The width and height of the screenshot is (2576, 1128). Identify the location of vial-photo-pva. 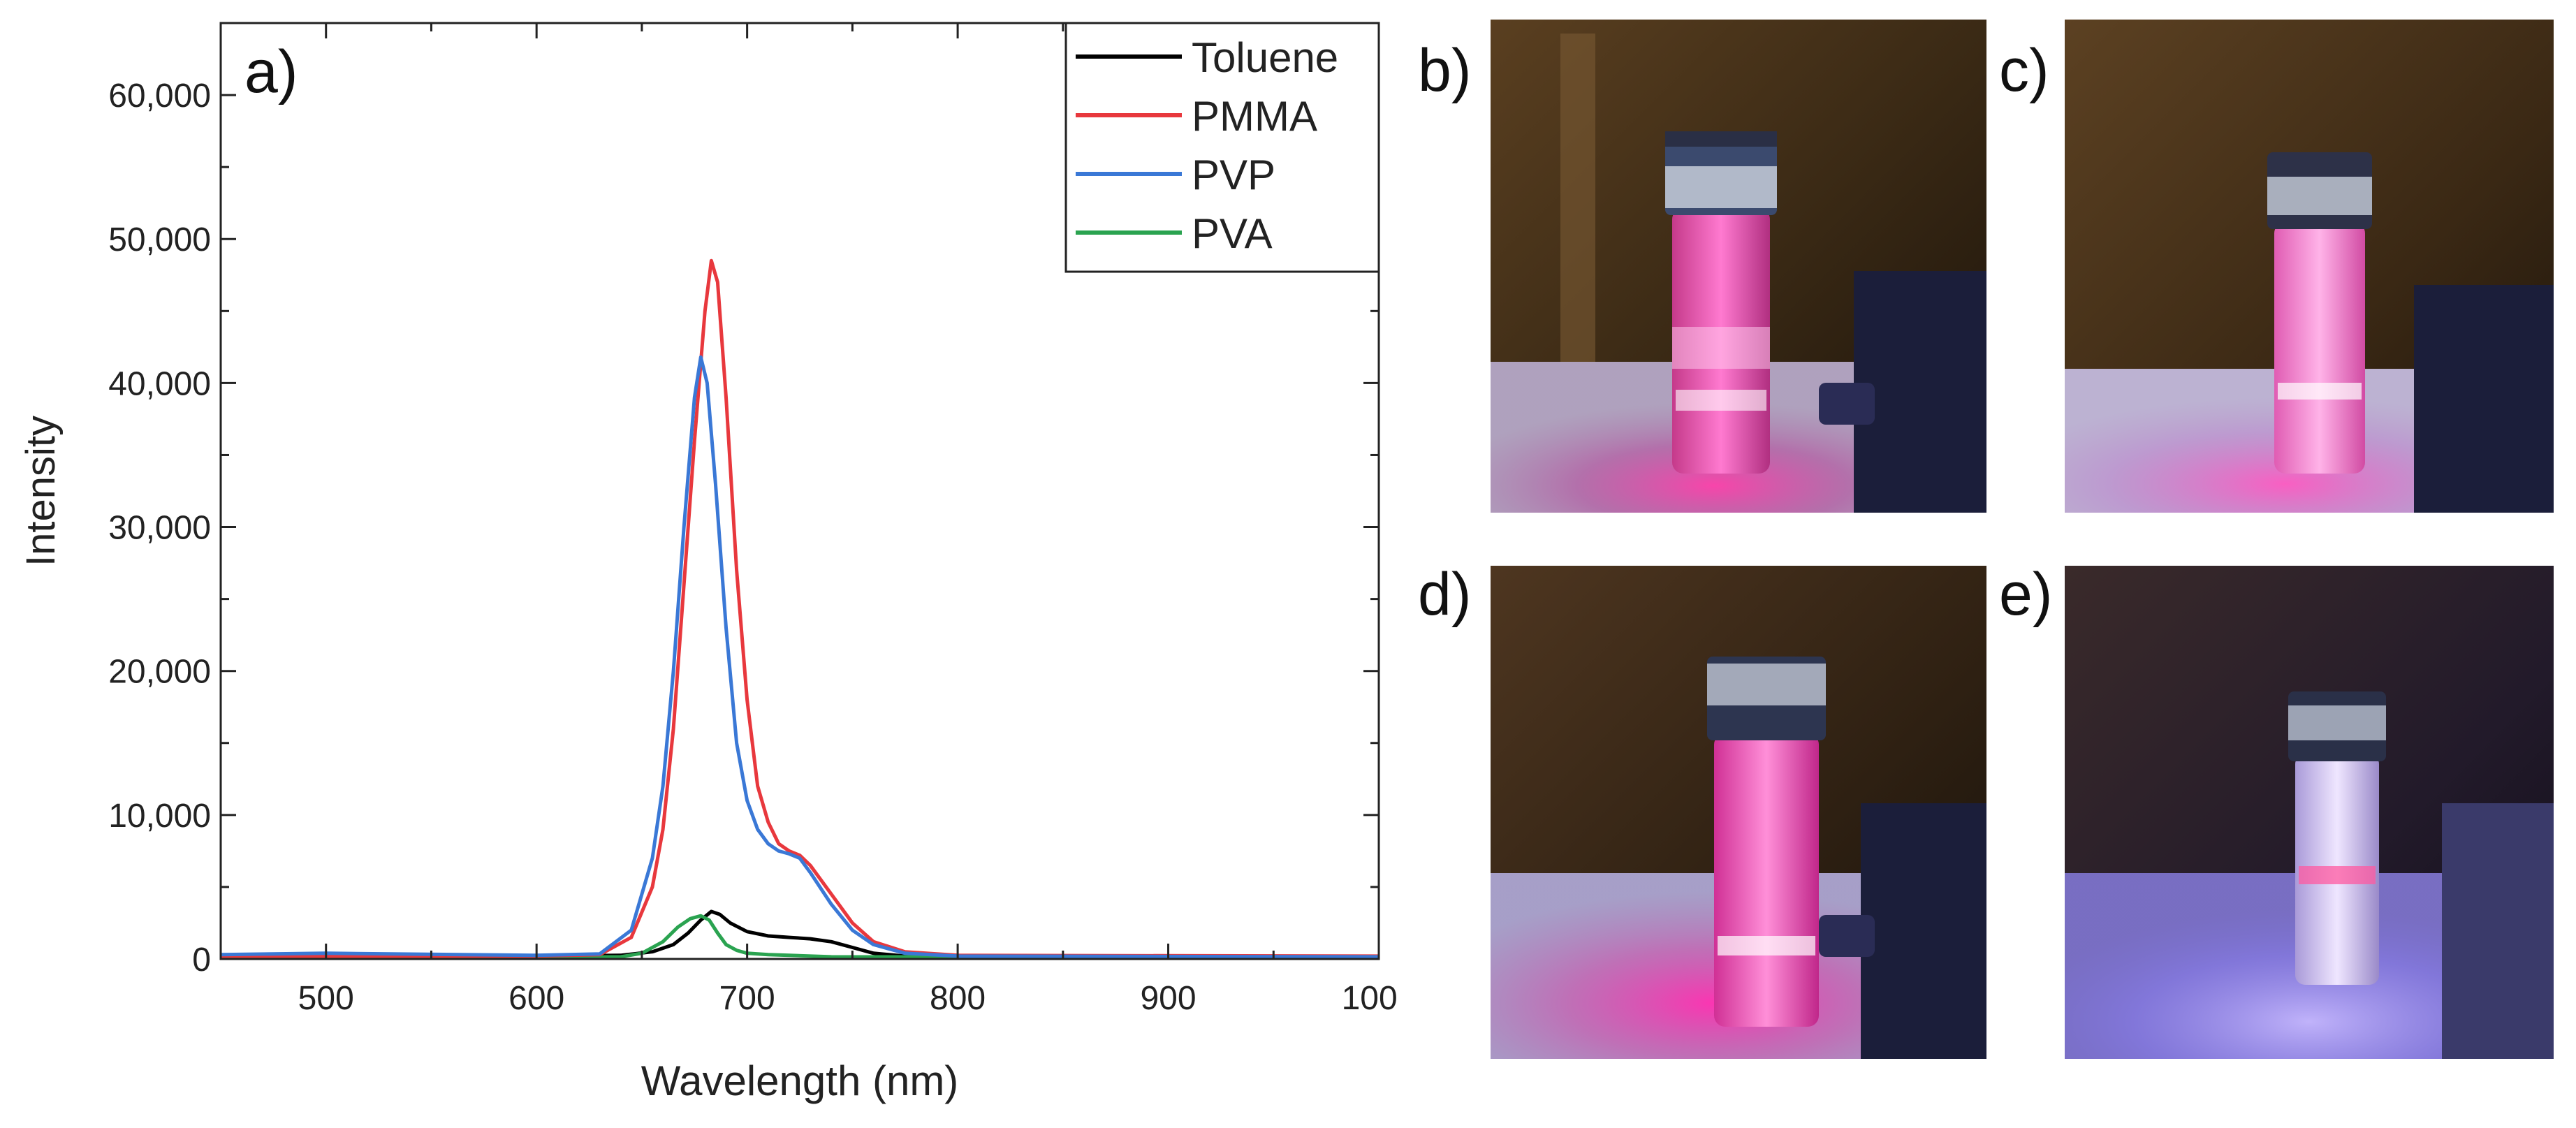
(2309, 813).